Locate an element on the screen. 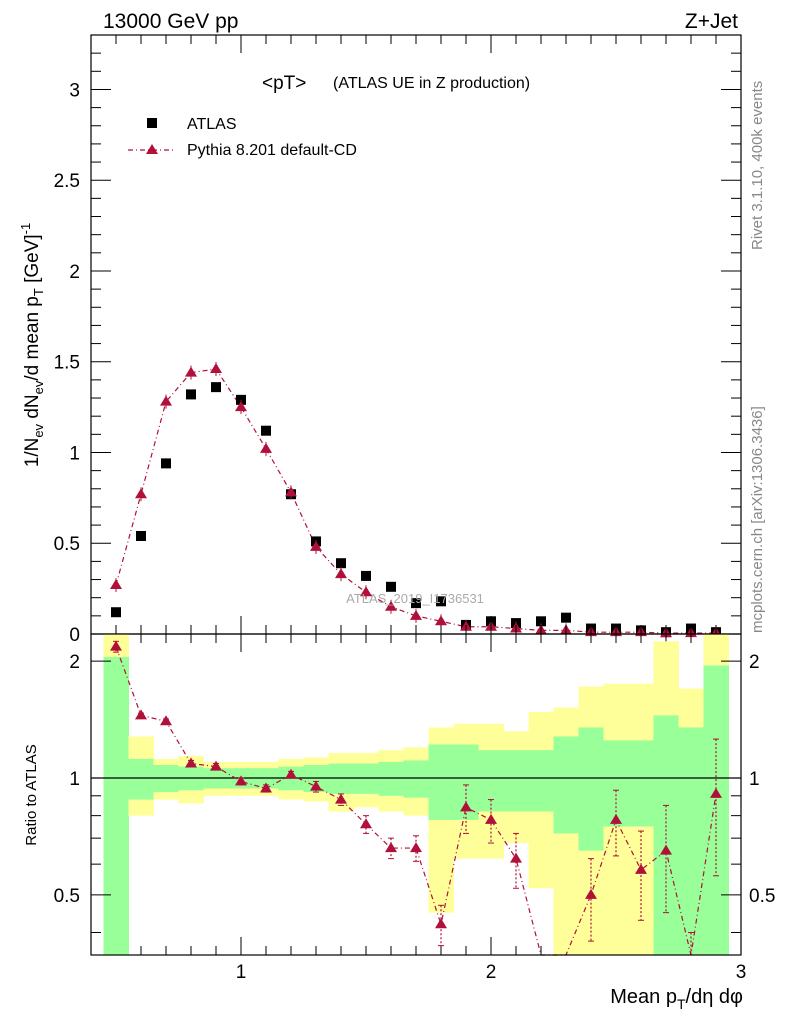 The image size is (786, 1024). legend-mc-marker is located at coordinates (152, 149).